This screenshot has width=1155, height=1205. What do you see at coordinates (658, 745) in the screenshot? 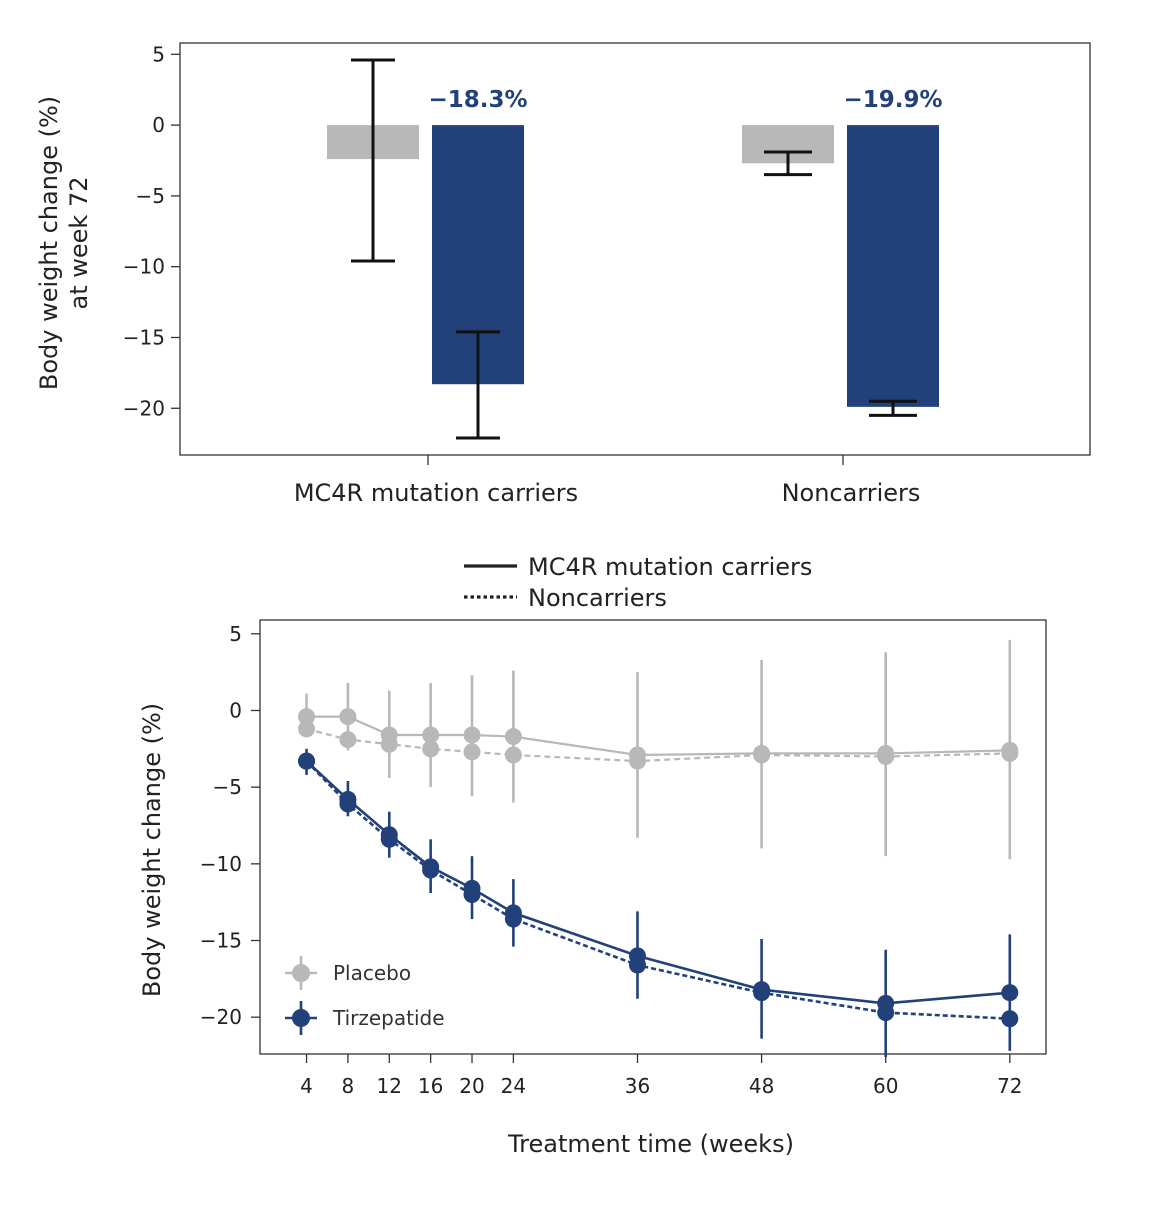
I see `placebo-noncarriers-line` at bounding box center [658, 745].